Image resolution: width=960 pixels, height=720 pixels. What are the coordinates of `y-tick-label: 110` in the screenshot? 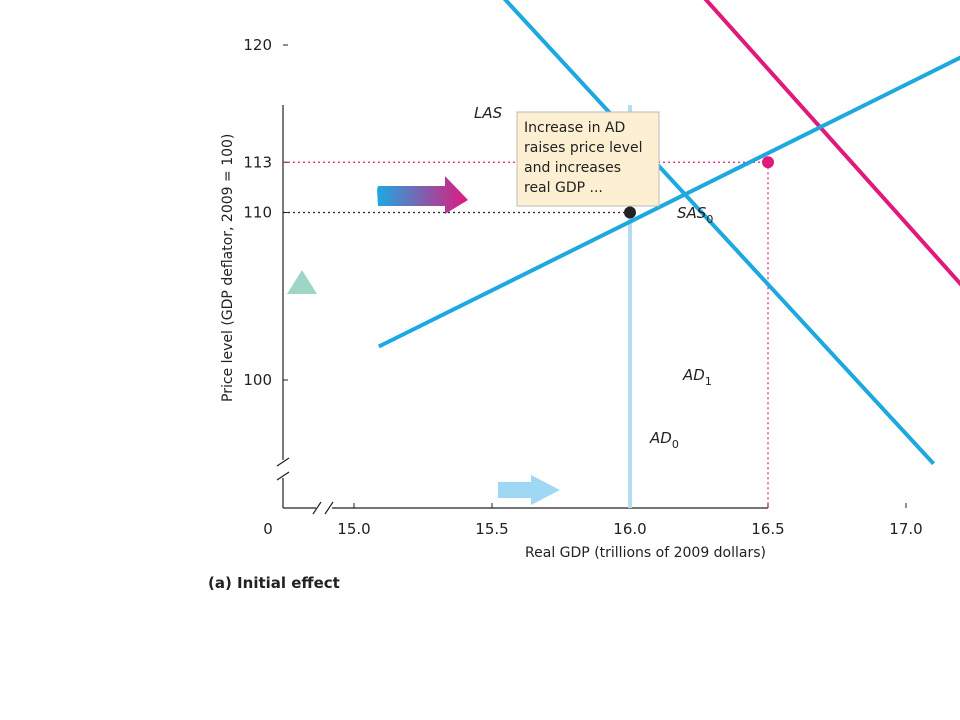 It's located at (257, 213).